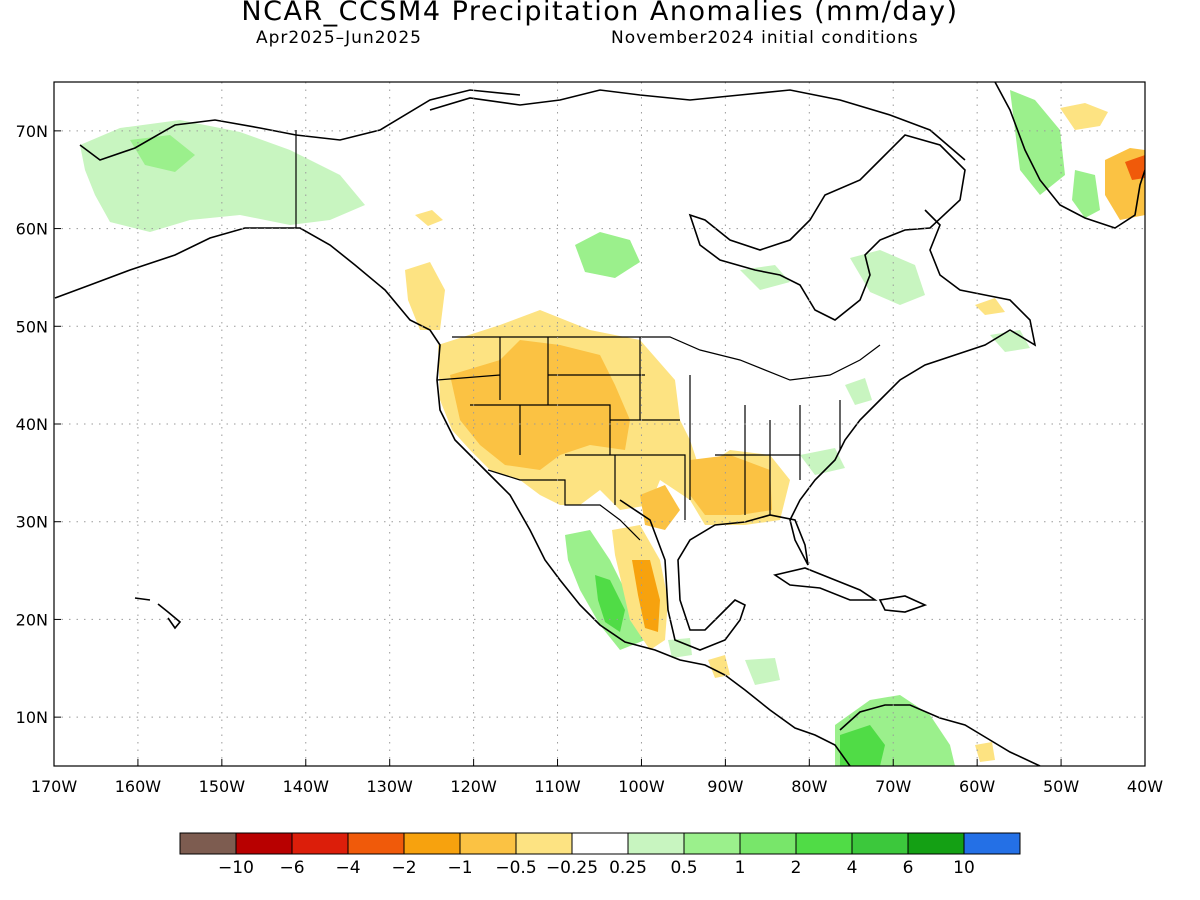 Image resolution: width=1200 pixels, height=900 pixels. I want to click on cuba-coast, so click(825, 584).